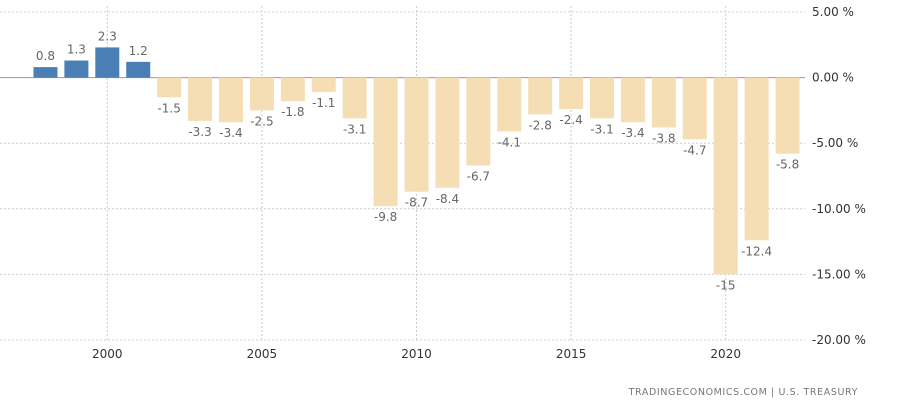 The width and height of the screenshot is (911, 413). I want to click on y-tick-label: -10.00 %, so click(839, 209).